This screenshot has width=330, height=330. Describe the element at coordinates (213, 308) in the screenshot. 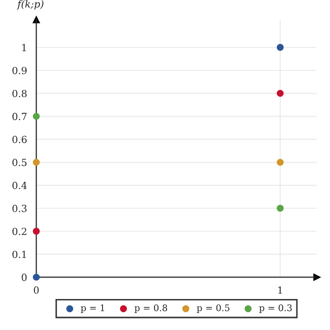

I see `legend-label: p = 0.5` at that location.